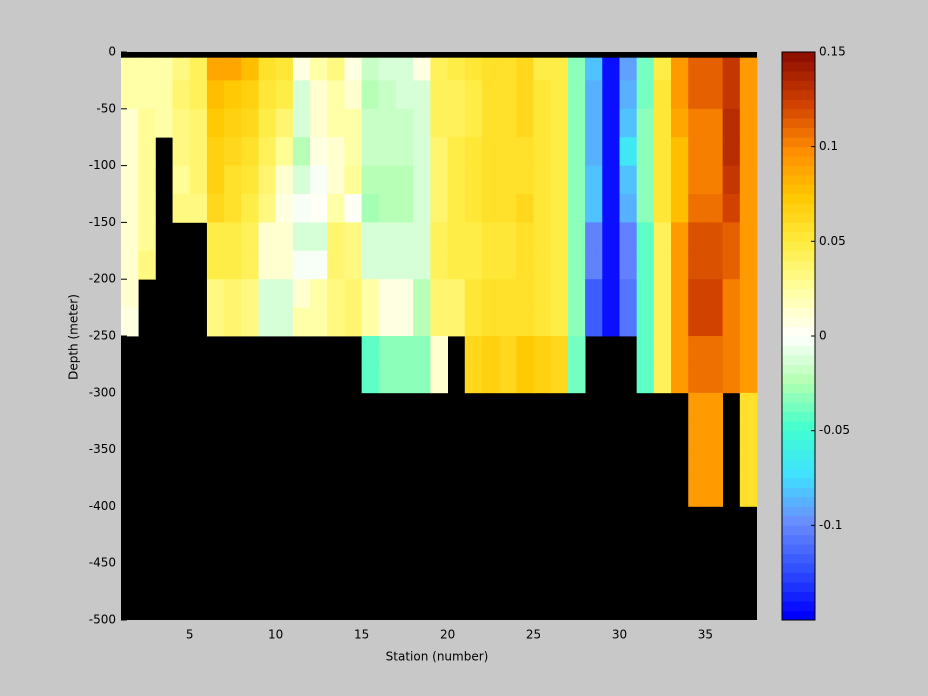 Image resolution: width=928 pixels, height=696 pixels. I want to click on y-tick-label: -300, so click(102, 392).